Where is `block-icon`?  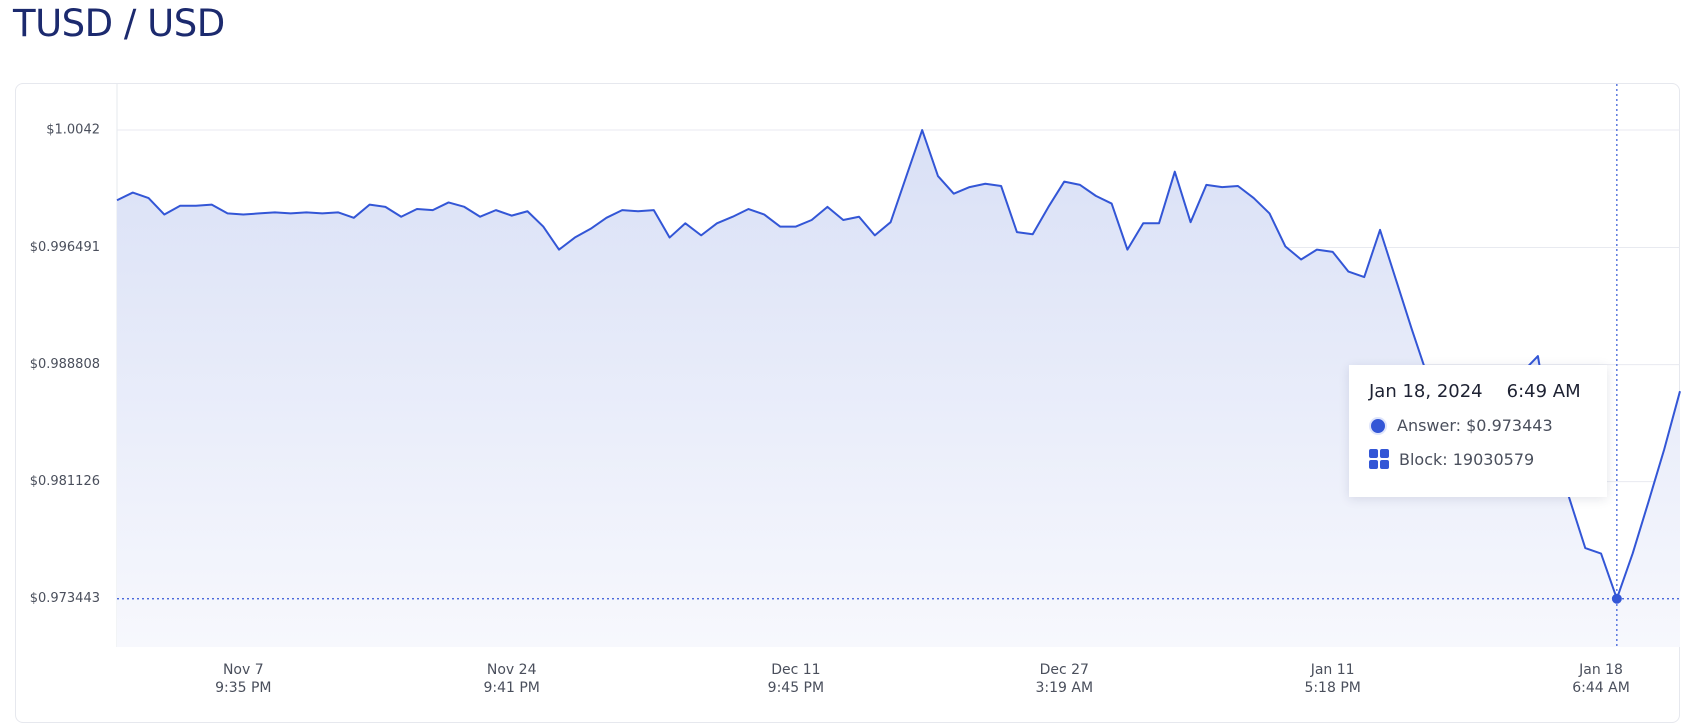
block-icon is located at coordinates (1379, 459).